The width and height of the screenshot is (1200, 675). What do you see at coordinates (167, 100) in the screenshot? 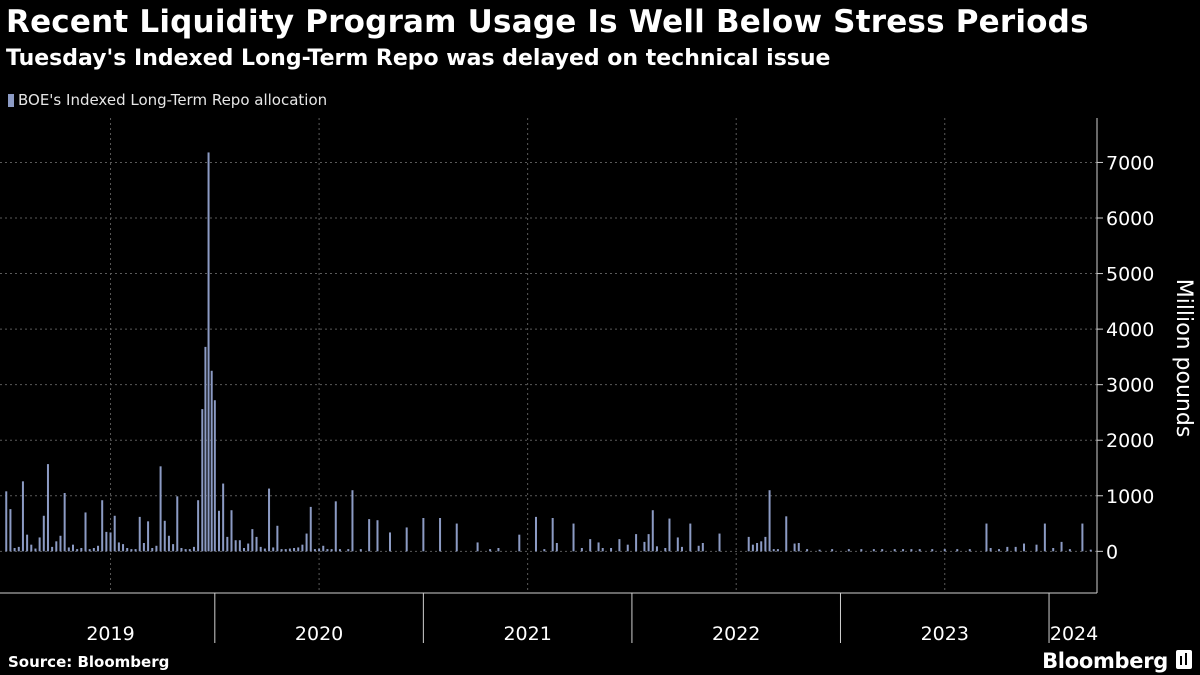
I see `legend: BOE's Indexed Long-Term Repo allocation` at bounding box center [167, 100].